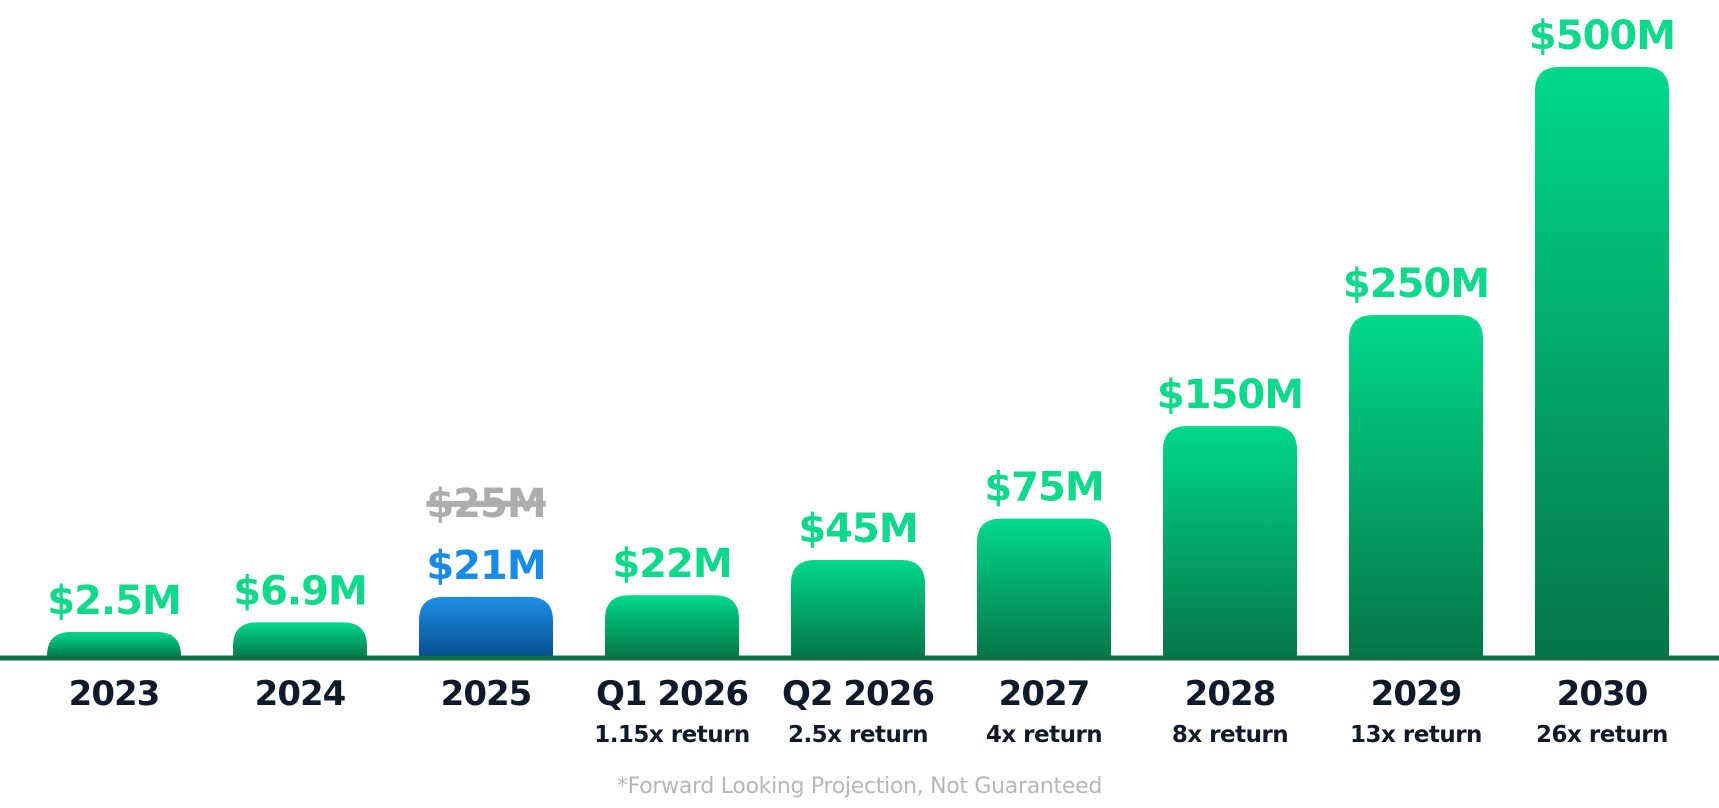  What do you see at coordinates (1416, 735) in the screenshot?
I see `return-label-7: 13x return` at bounding box center [1416, 735].